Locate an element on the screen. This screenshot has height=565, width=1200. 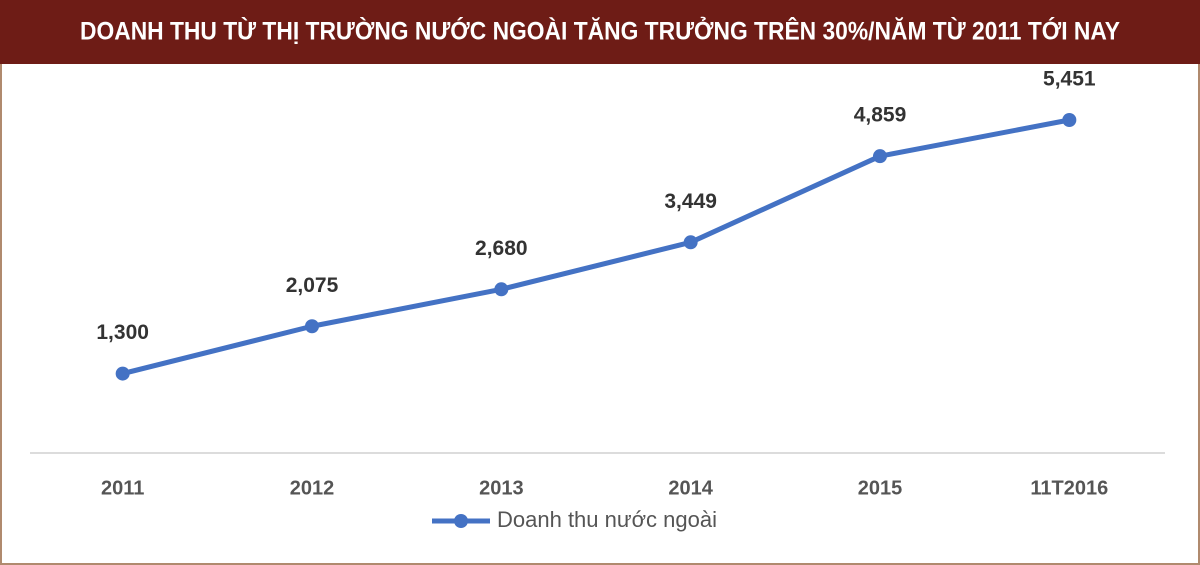
data-label: 5,451 is located at coordinates (1069, 79).